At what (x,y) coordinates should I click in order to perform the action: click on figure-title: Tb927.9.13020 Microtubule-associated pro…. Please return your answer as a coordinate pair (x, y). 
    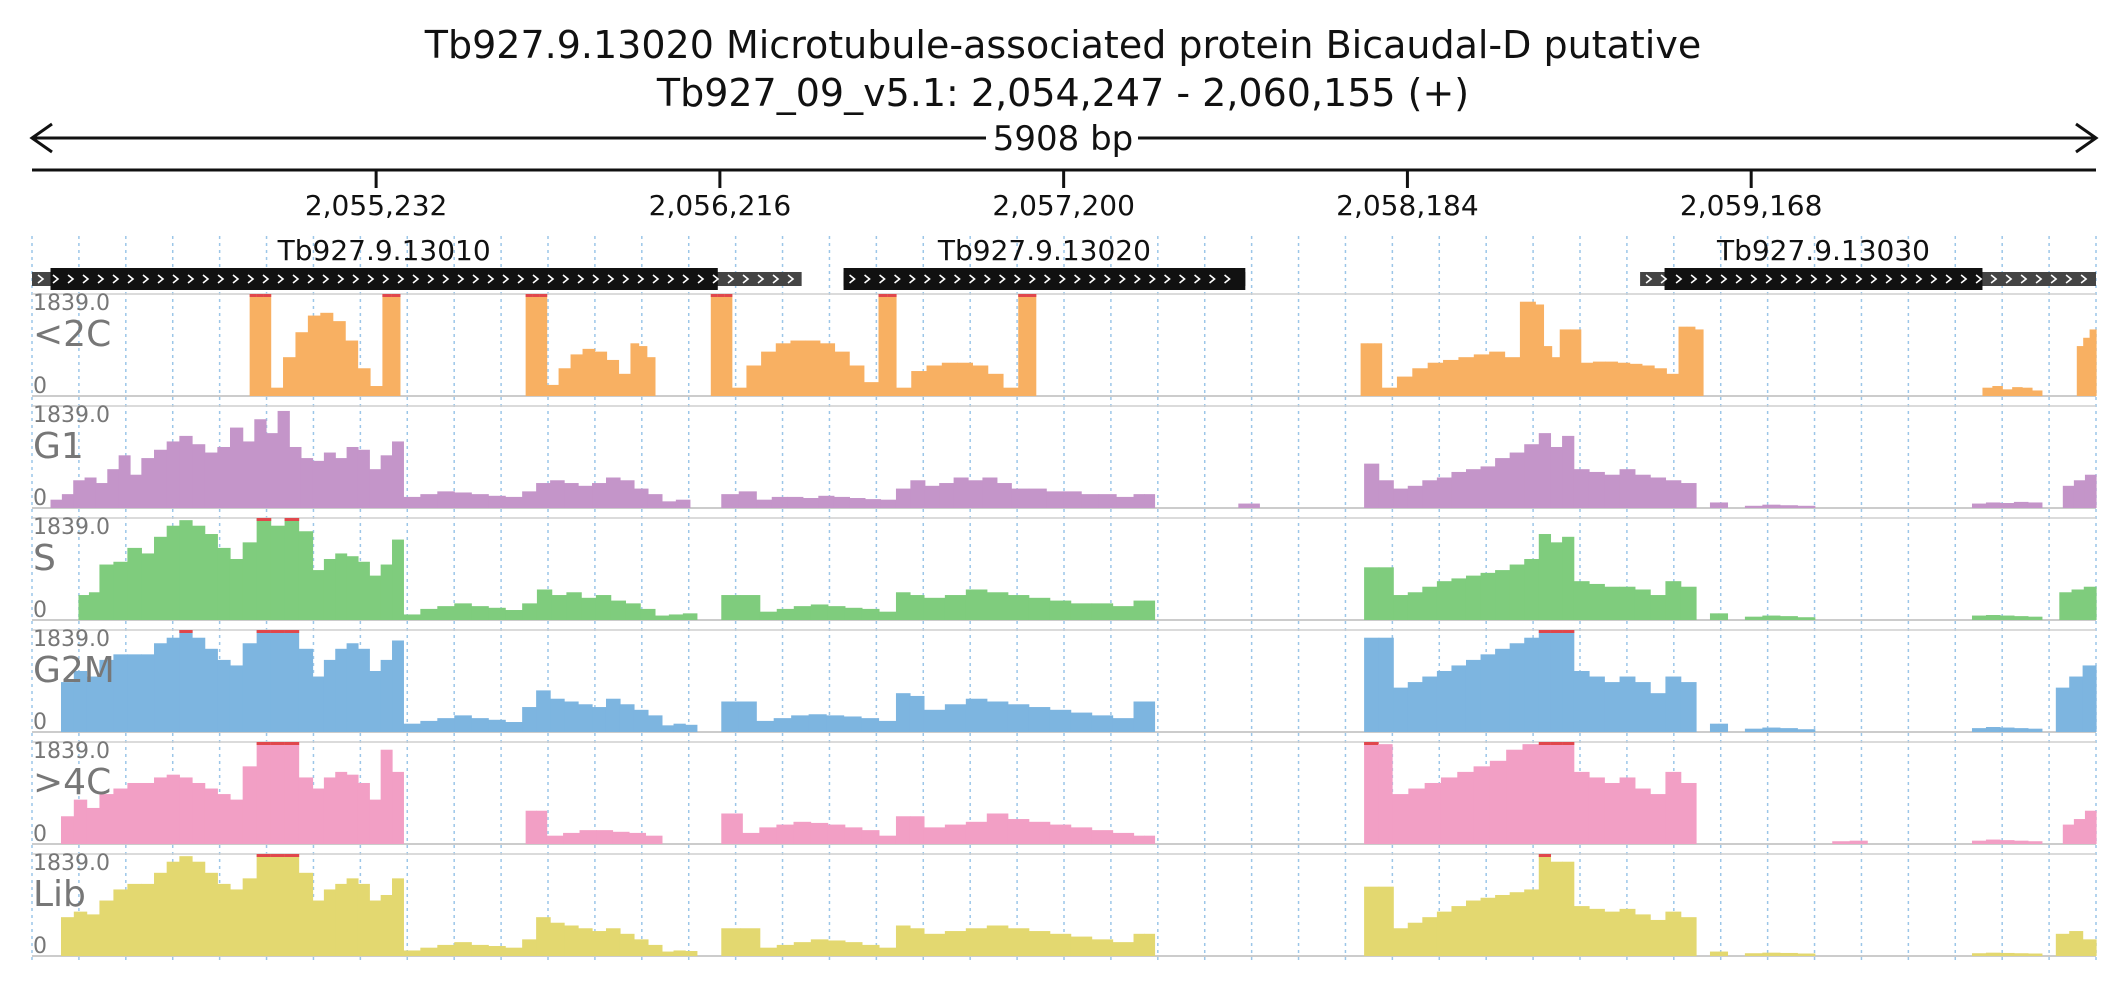
    Looking at the image, I should click on (1062, 45).